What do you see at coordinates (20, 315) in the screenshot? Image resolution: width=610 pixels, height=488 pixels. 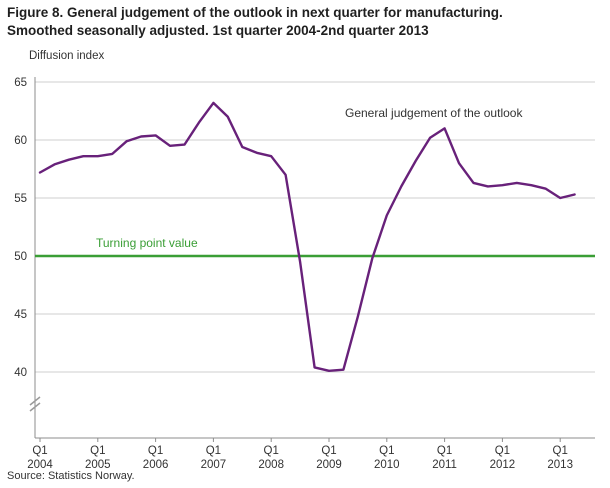 I see `y-tick-label: 45` at bounding box center [20, 315].